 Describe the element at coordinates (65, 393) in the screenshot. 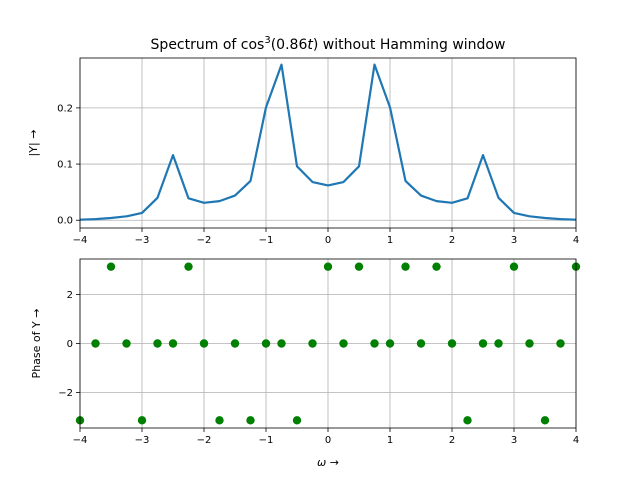

I see `phase-ytick-label: −2` at that location.